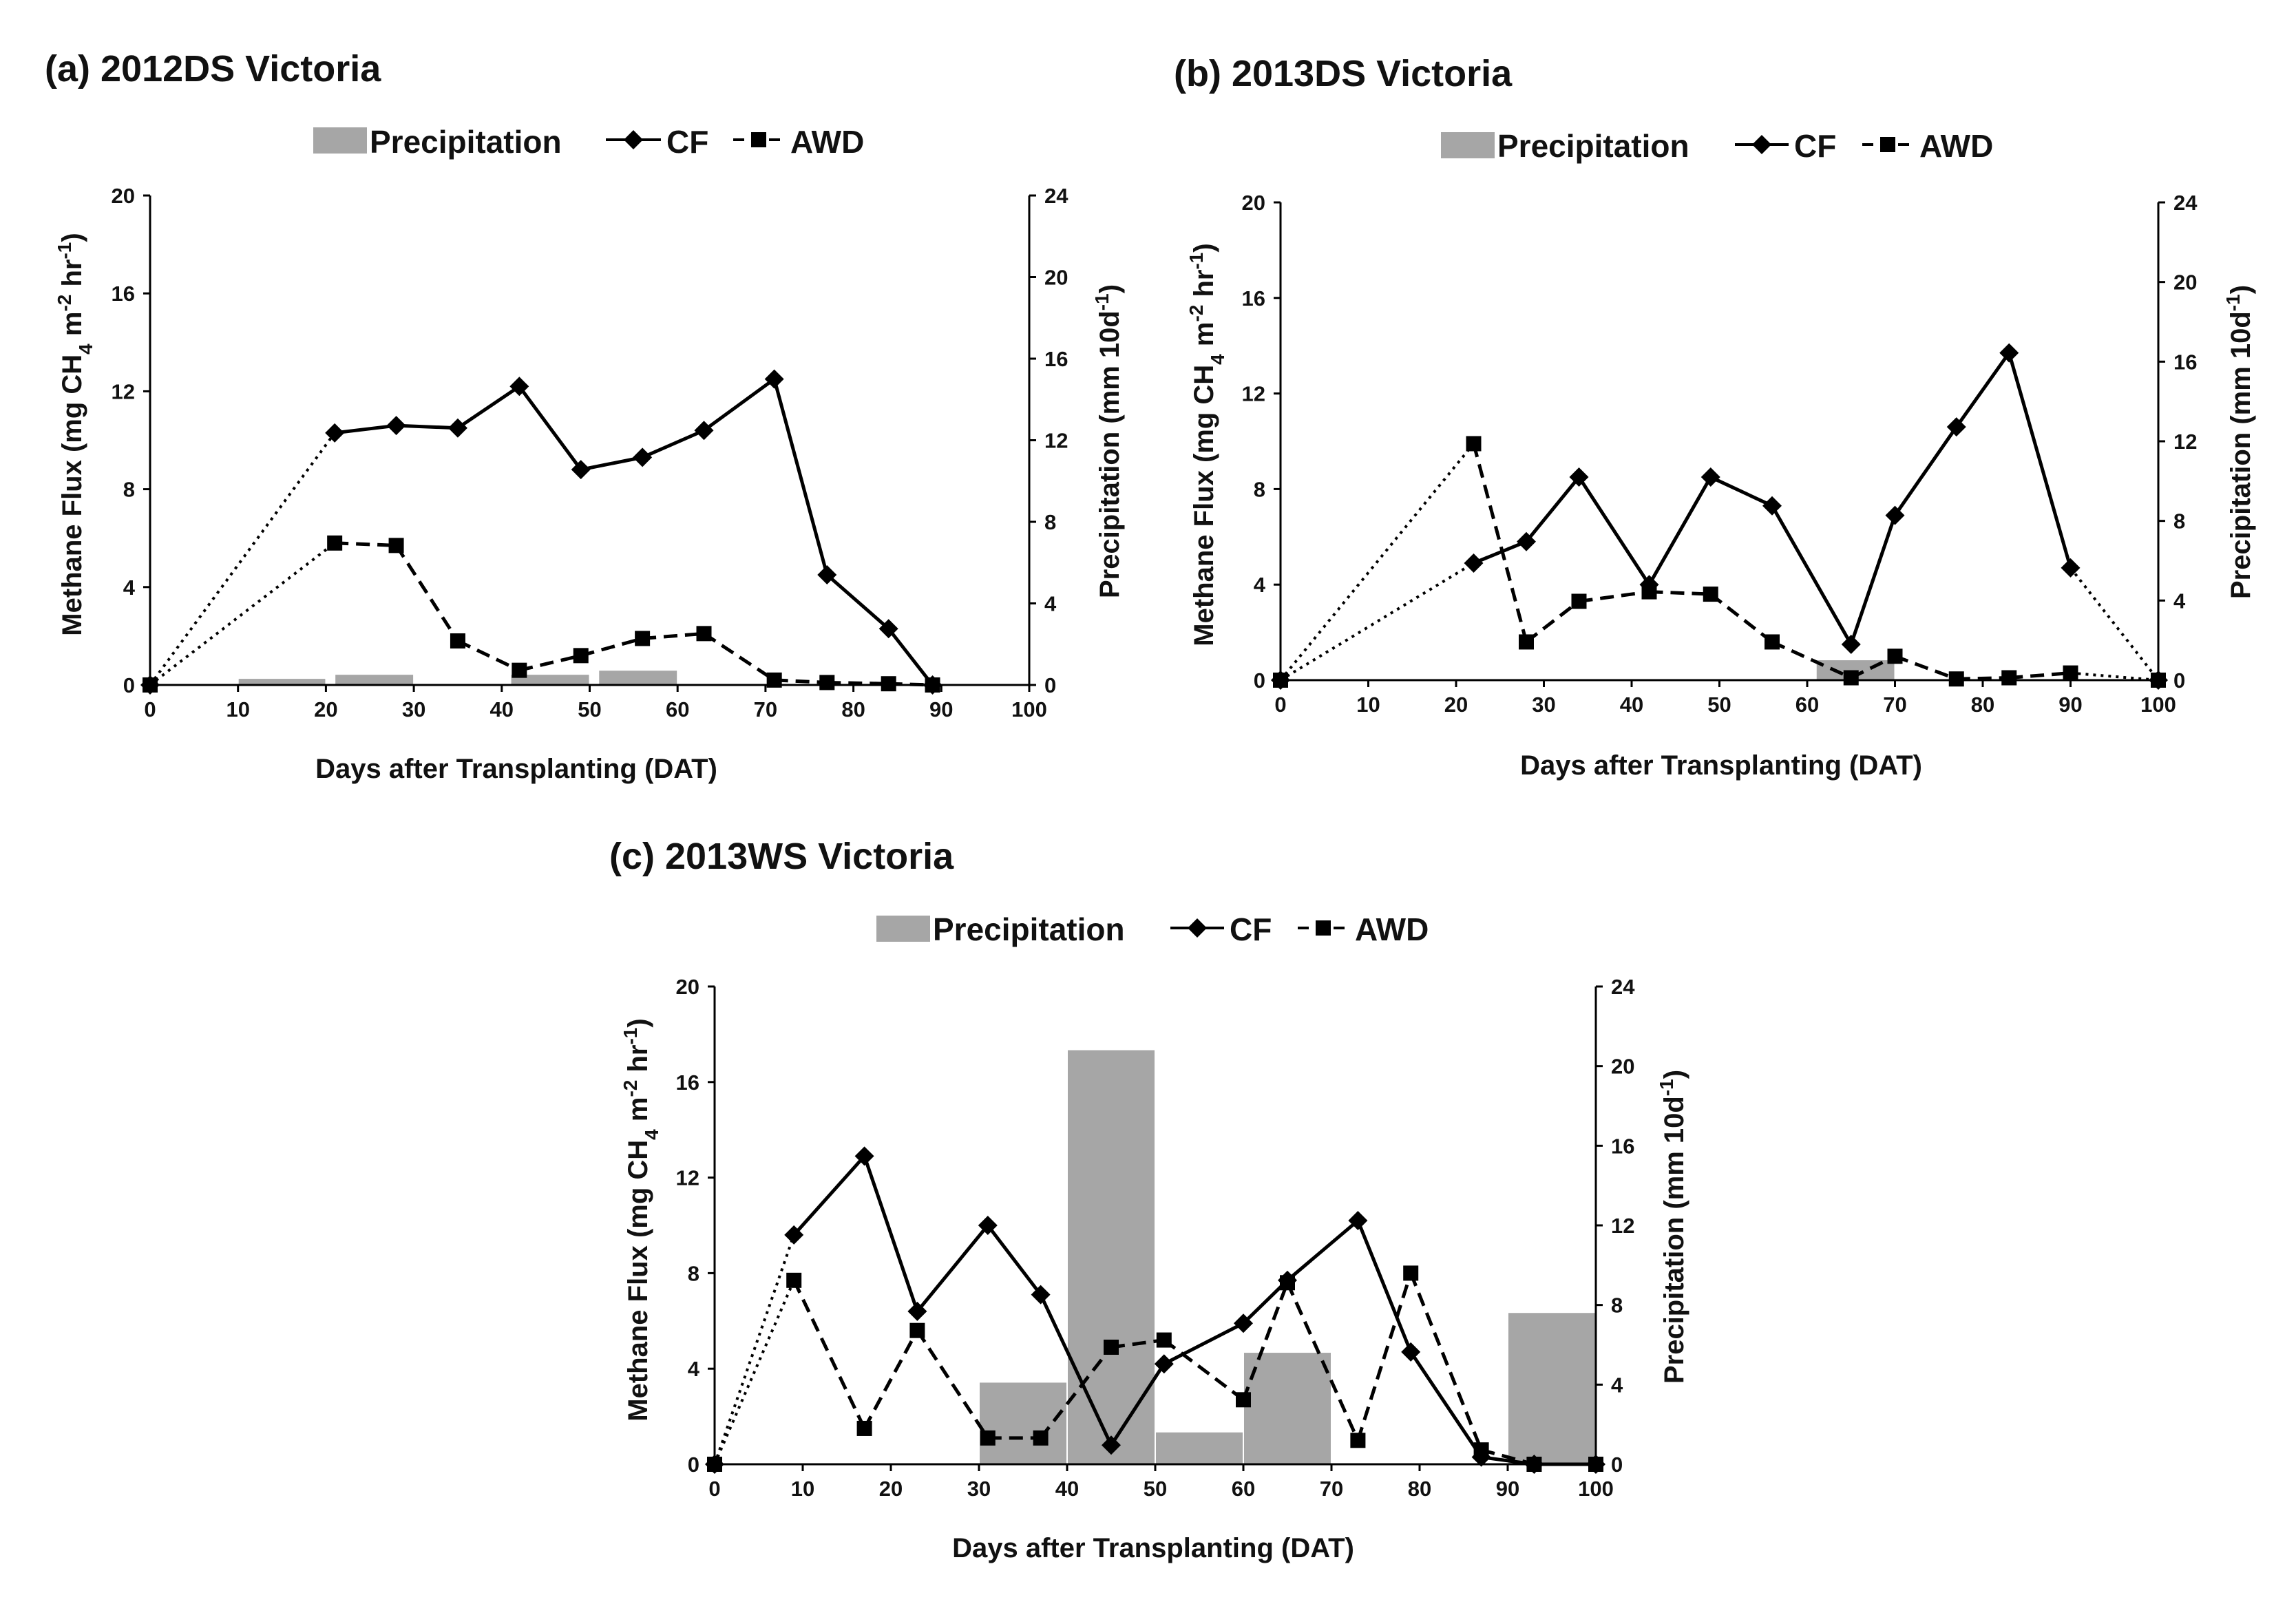  Describe the element at coordinates (1280, 705) in the screenshot. I see `x-tick-label: 0` at that location.